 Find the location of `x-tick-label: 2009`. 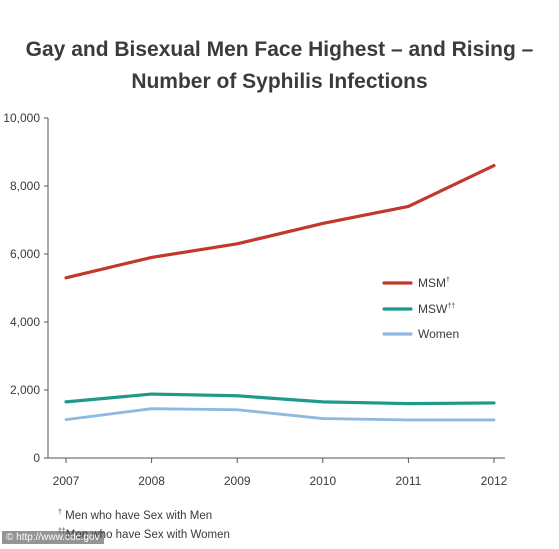

x-tick-label: 2009 is located at coordinates (237, 481).